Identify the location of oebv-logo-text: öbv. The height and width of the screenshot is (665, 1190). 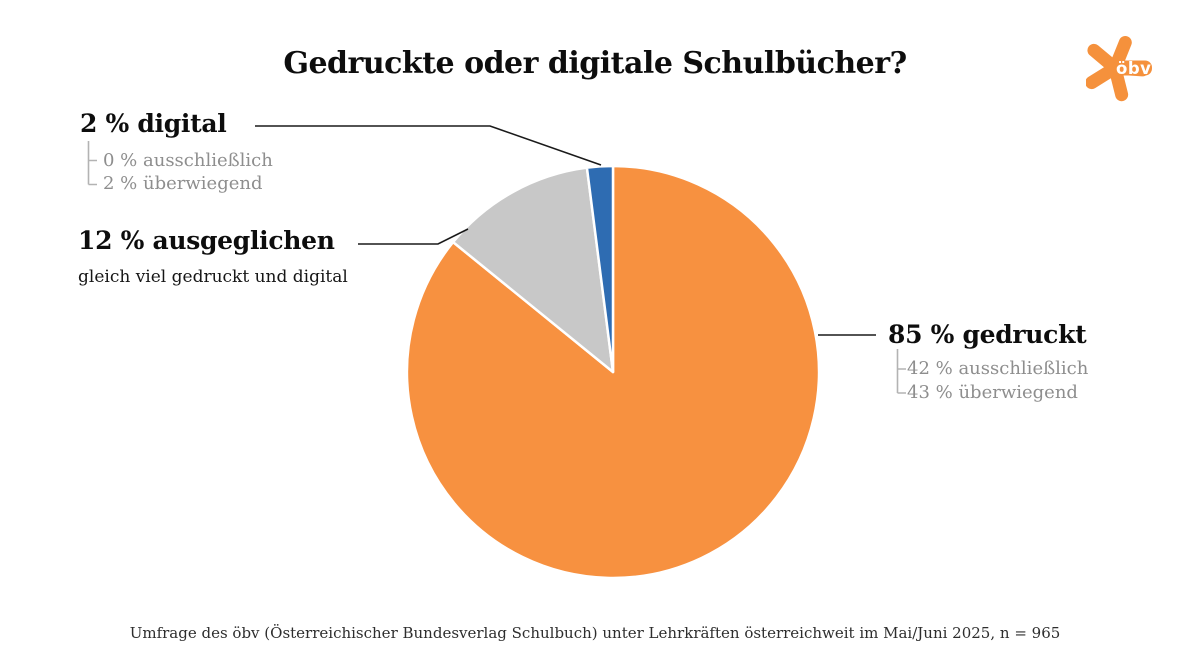
(1133, 68).